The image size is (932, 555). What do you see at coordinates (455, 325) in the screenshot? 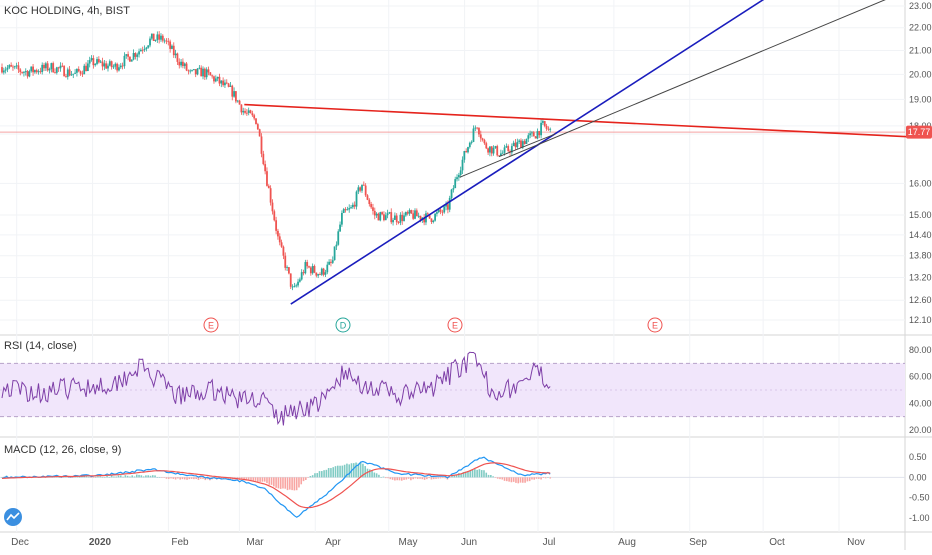
I see `event-marker-earnings-2: E` at bounding box center [455, 325].